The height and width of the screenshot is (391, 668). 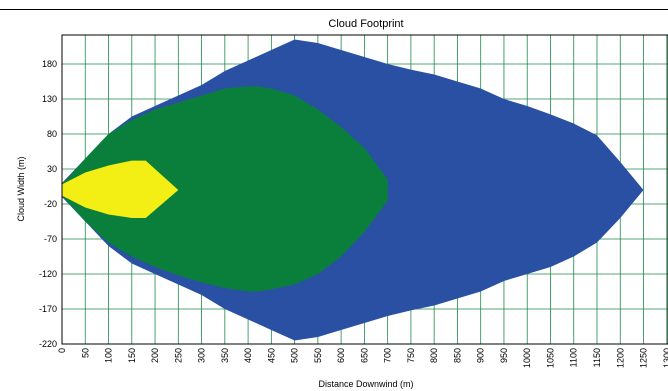 I want to click on x-tick-label: 150, so click(x=132, y=355).